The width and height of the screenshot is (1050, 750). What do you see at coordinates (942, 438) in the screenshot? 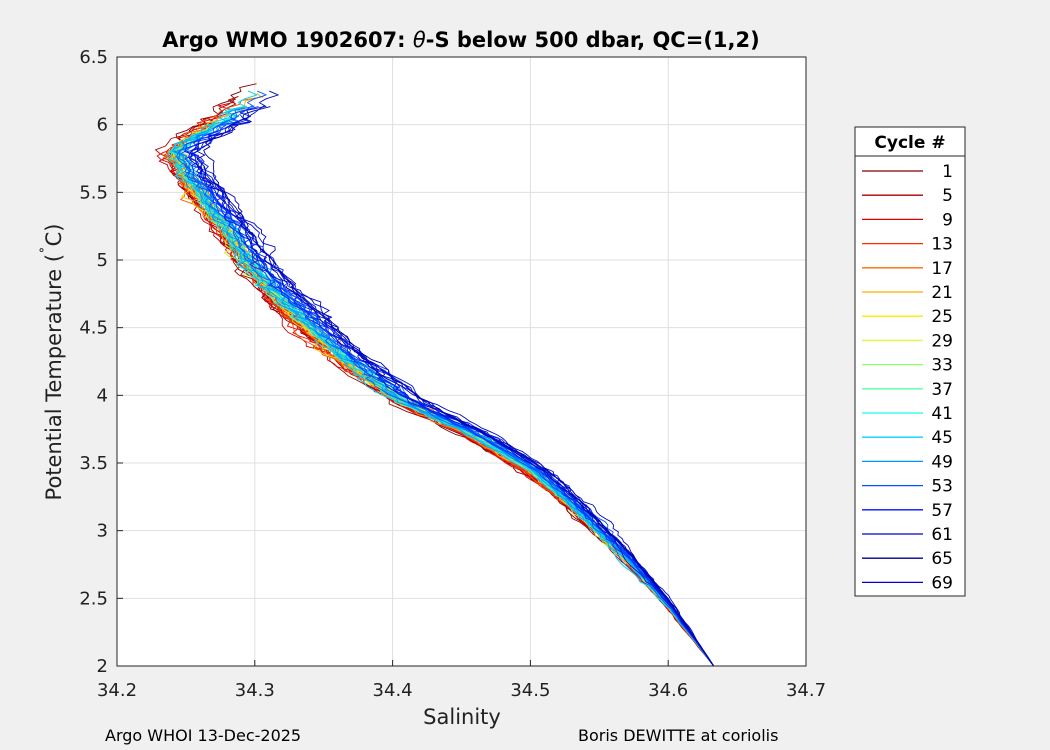
I see `legend-label: 45` at bounding box center [942, 438].